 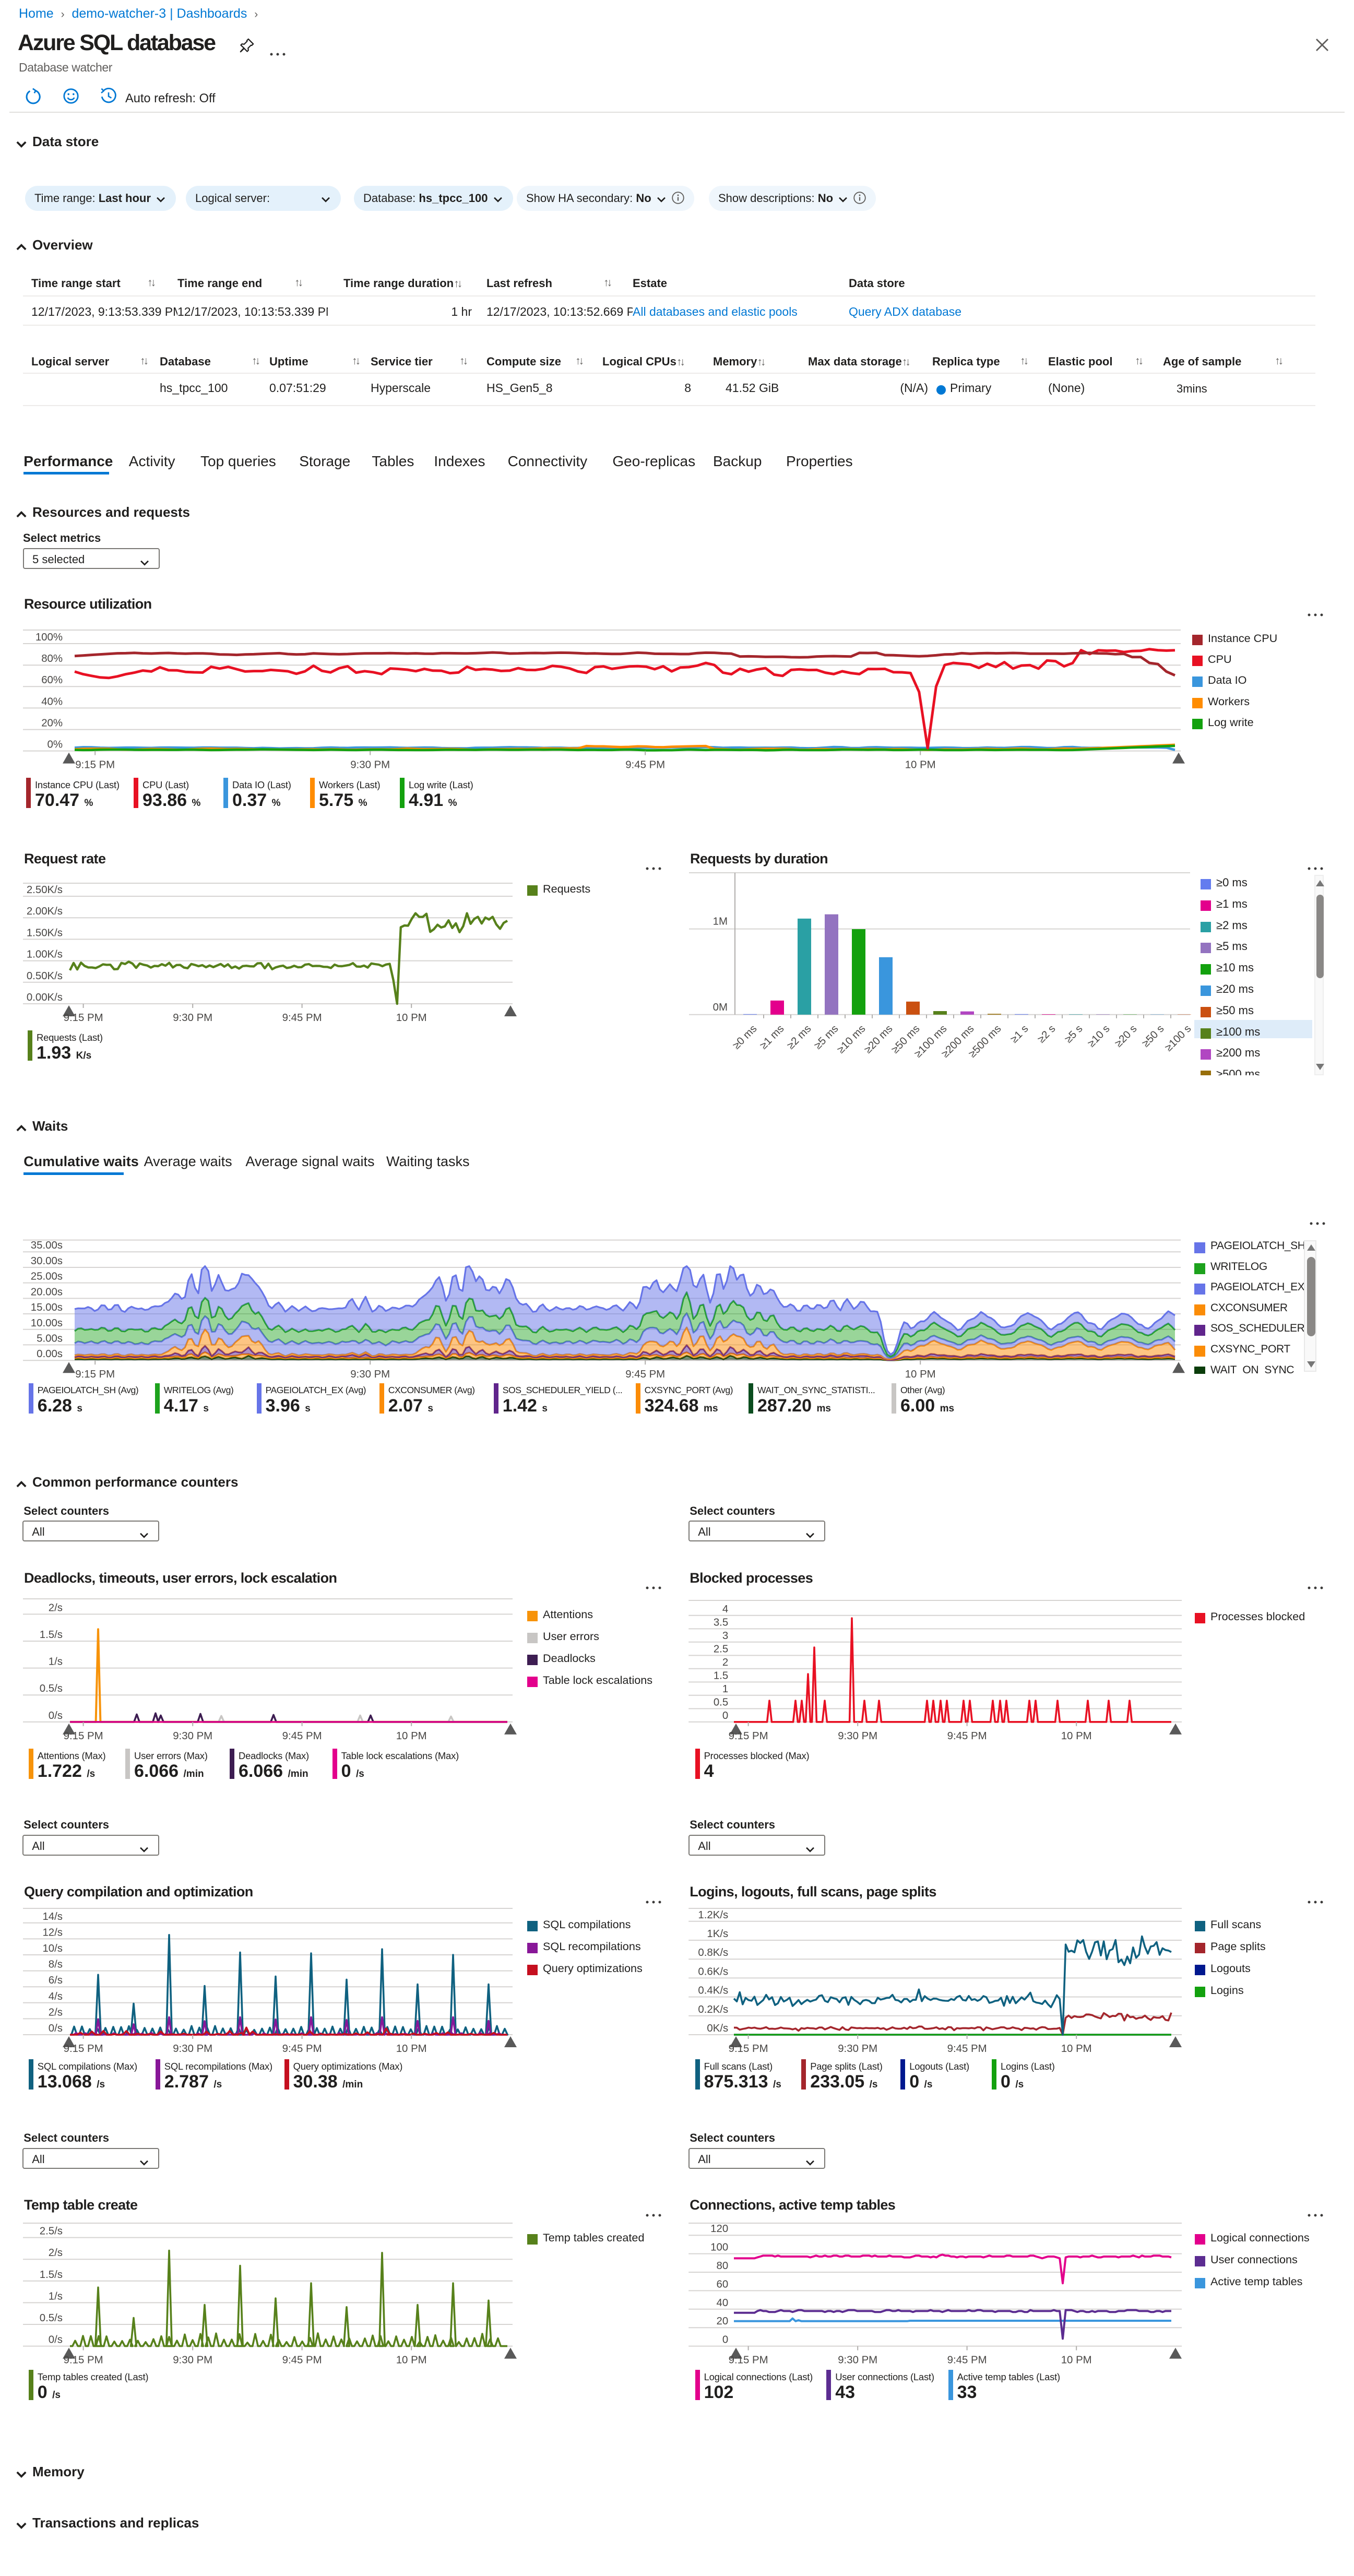 I want to click on svg-text: 6/s, so click(x=56, y=1980).